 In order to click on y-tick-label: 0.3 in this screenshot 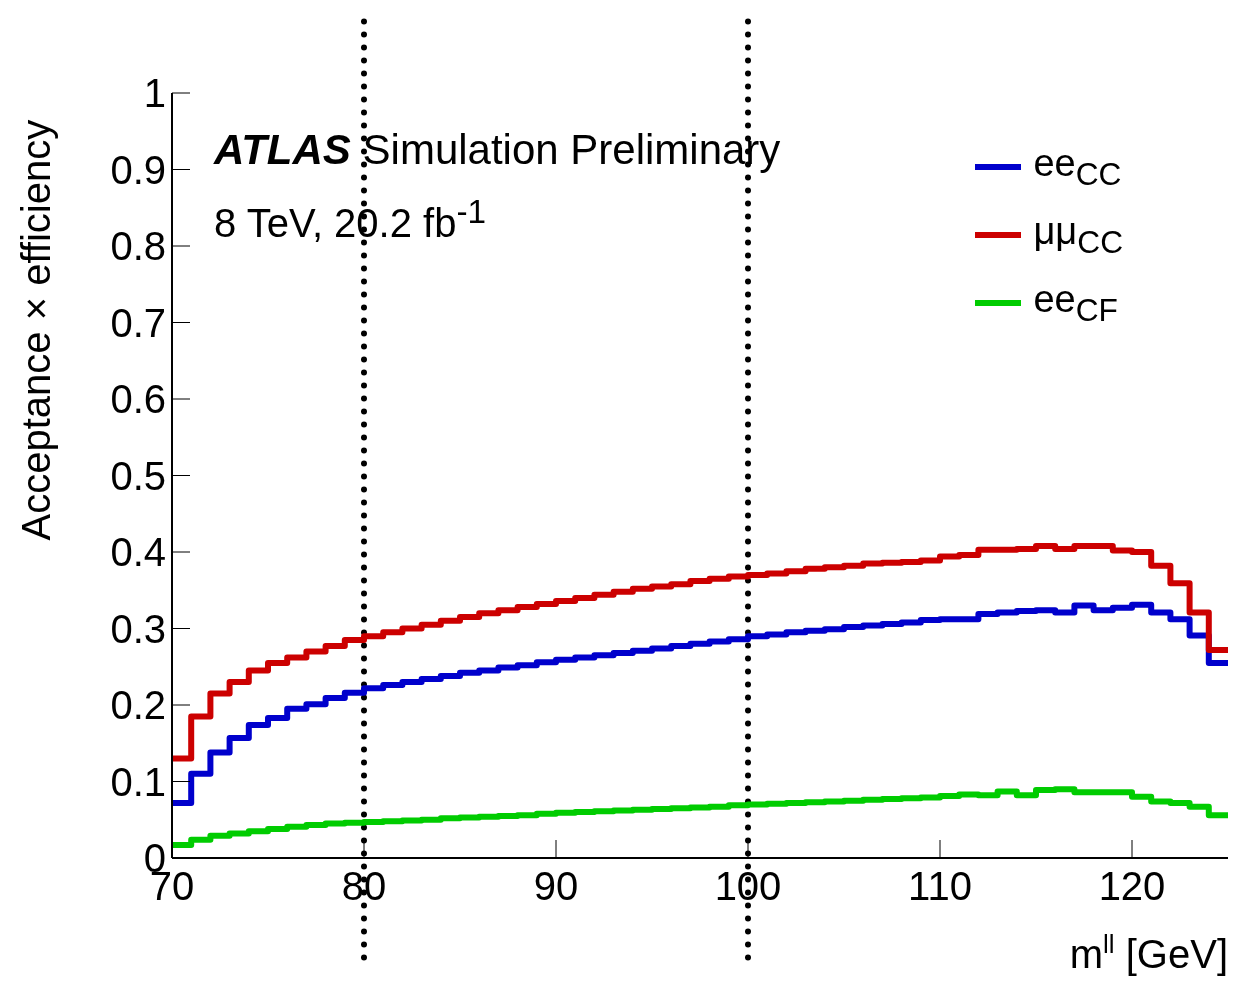, I will do `click(138, 628)`.